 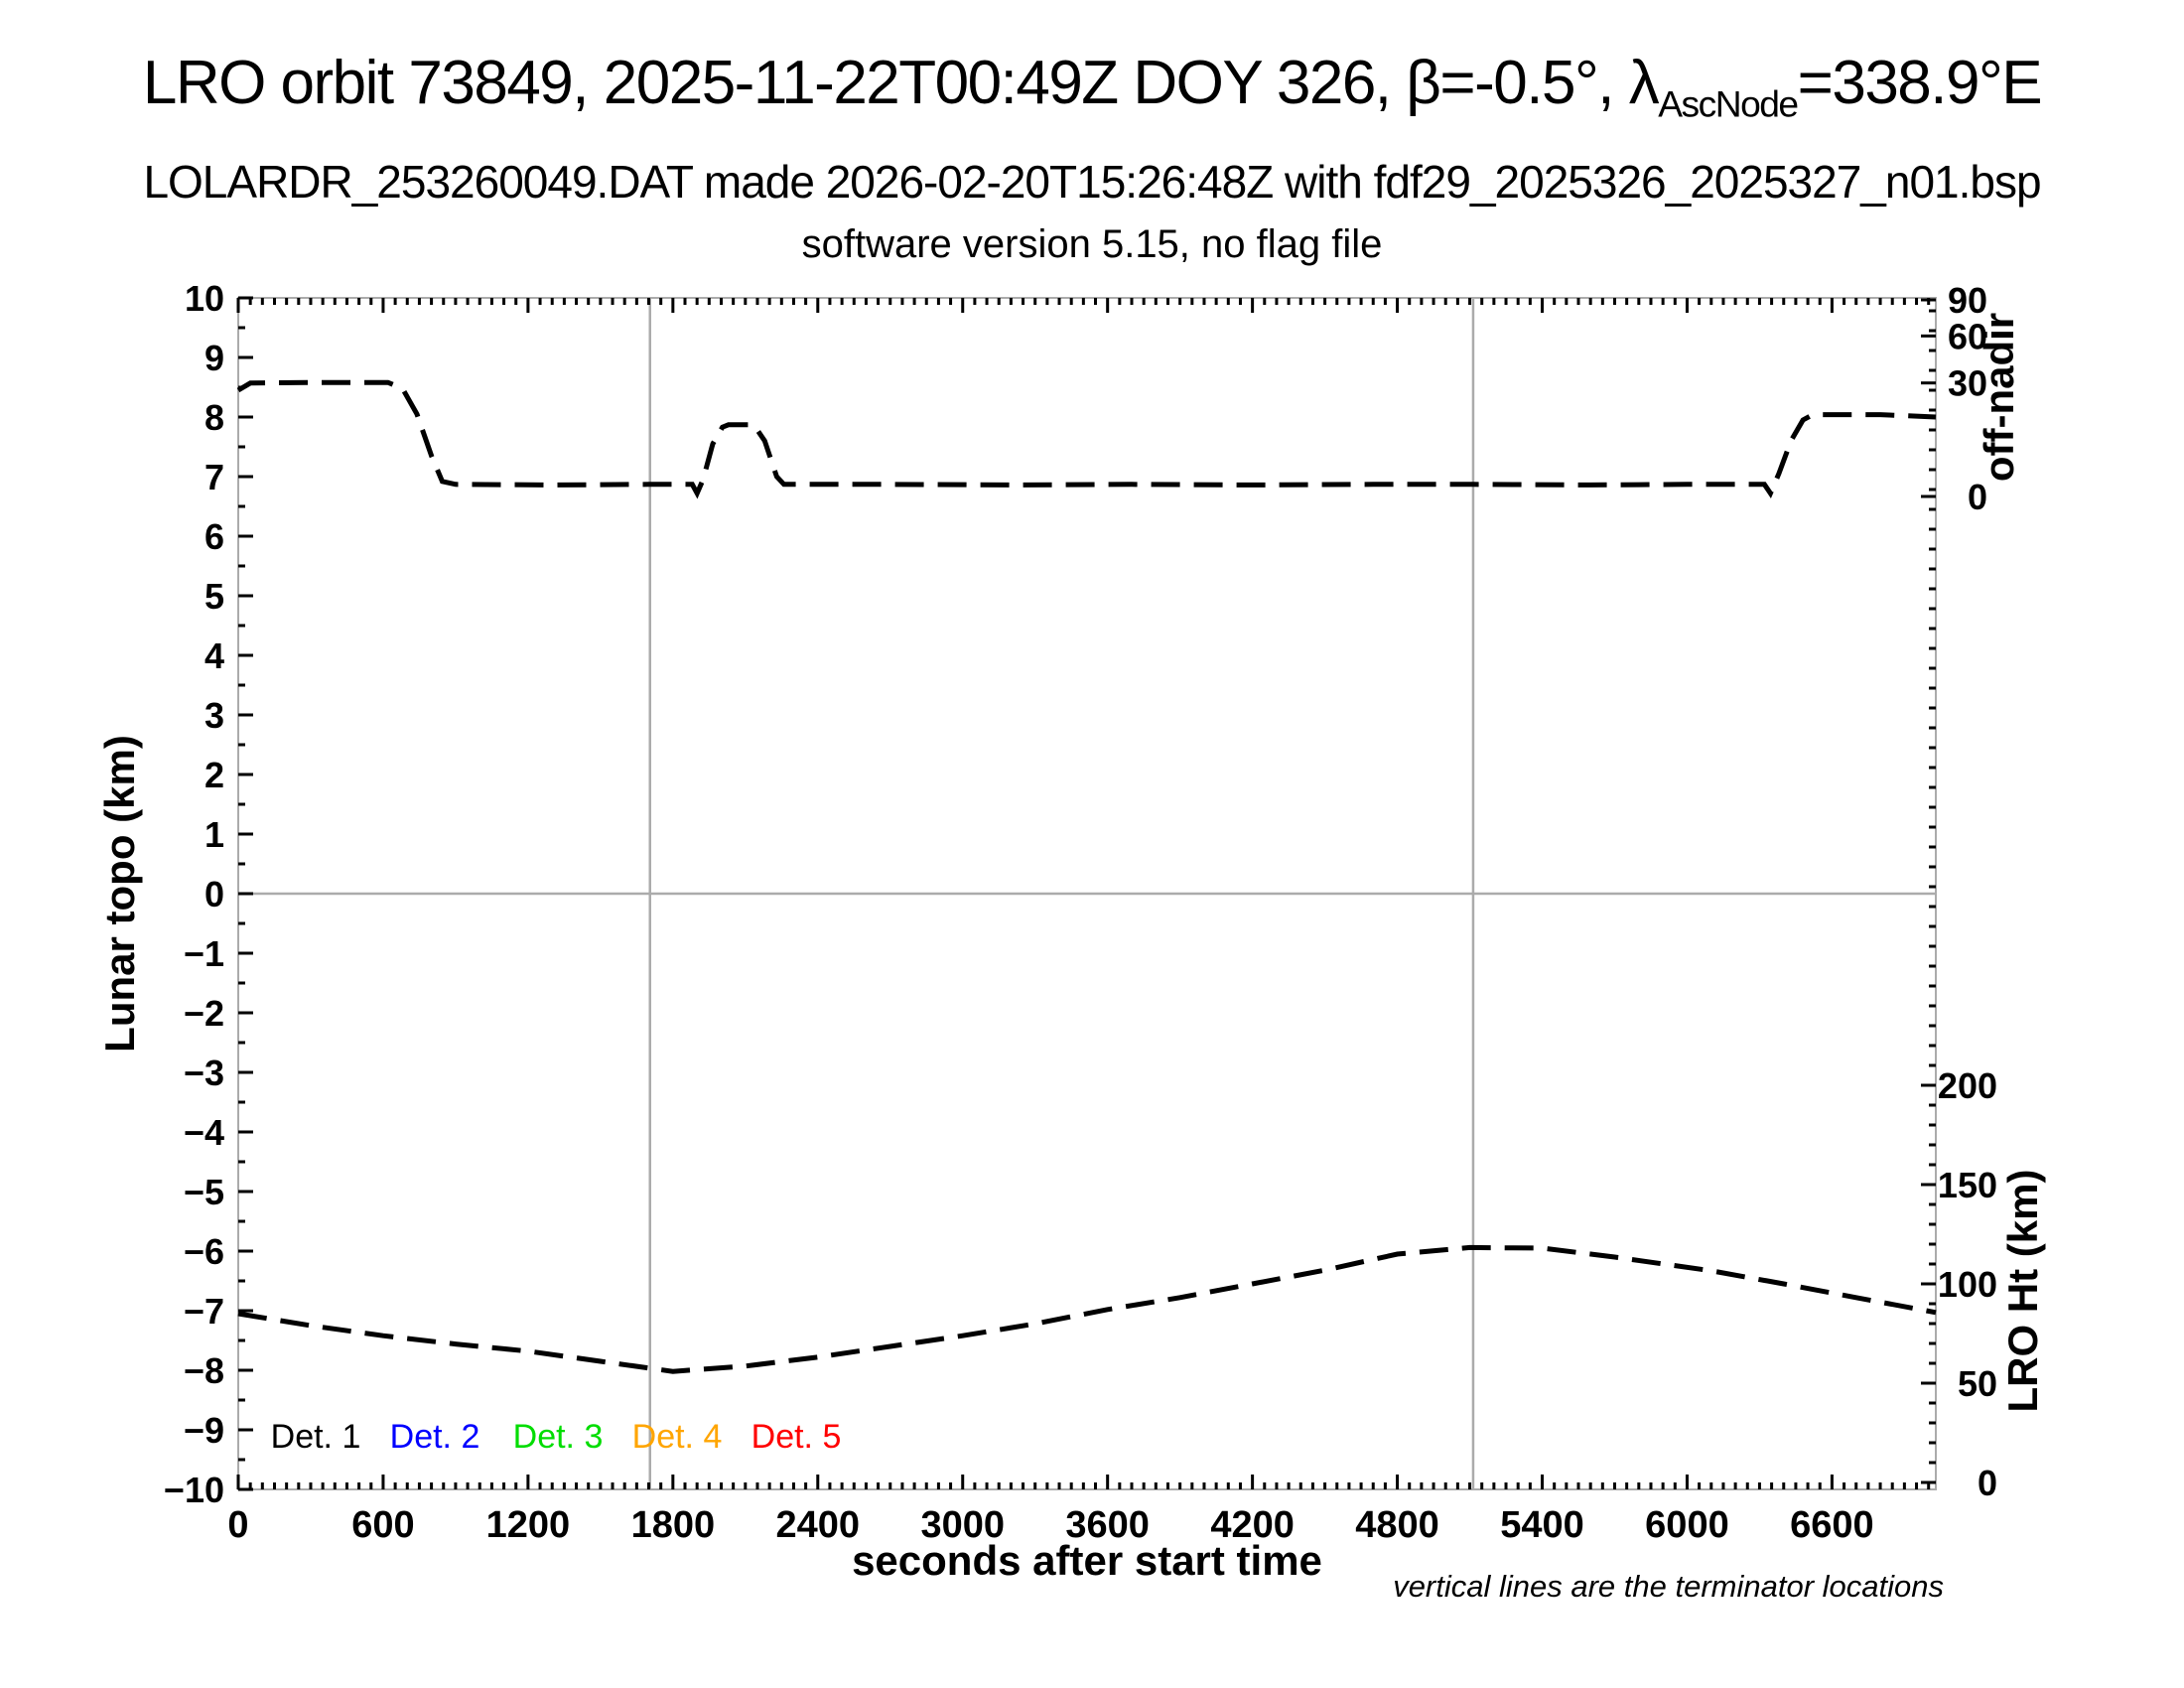 I want to click on x-tick-label: 5400, so click(x=1542, y=1525).